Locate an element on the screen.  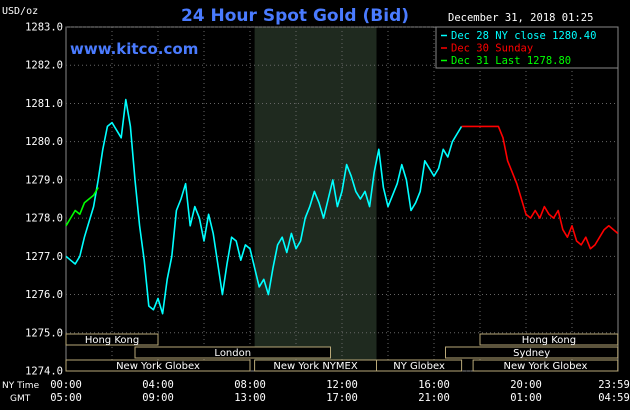
website-watermark: www.kitco.com is located at coordinates (134, 49).